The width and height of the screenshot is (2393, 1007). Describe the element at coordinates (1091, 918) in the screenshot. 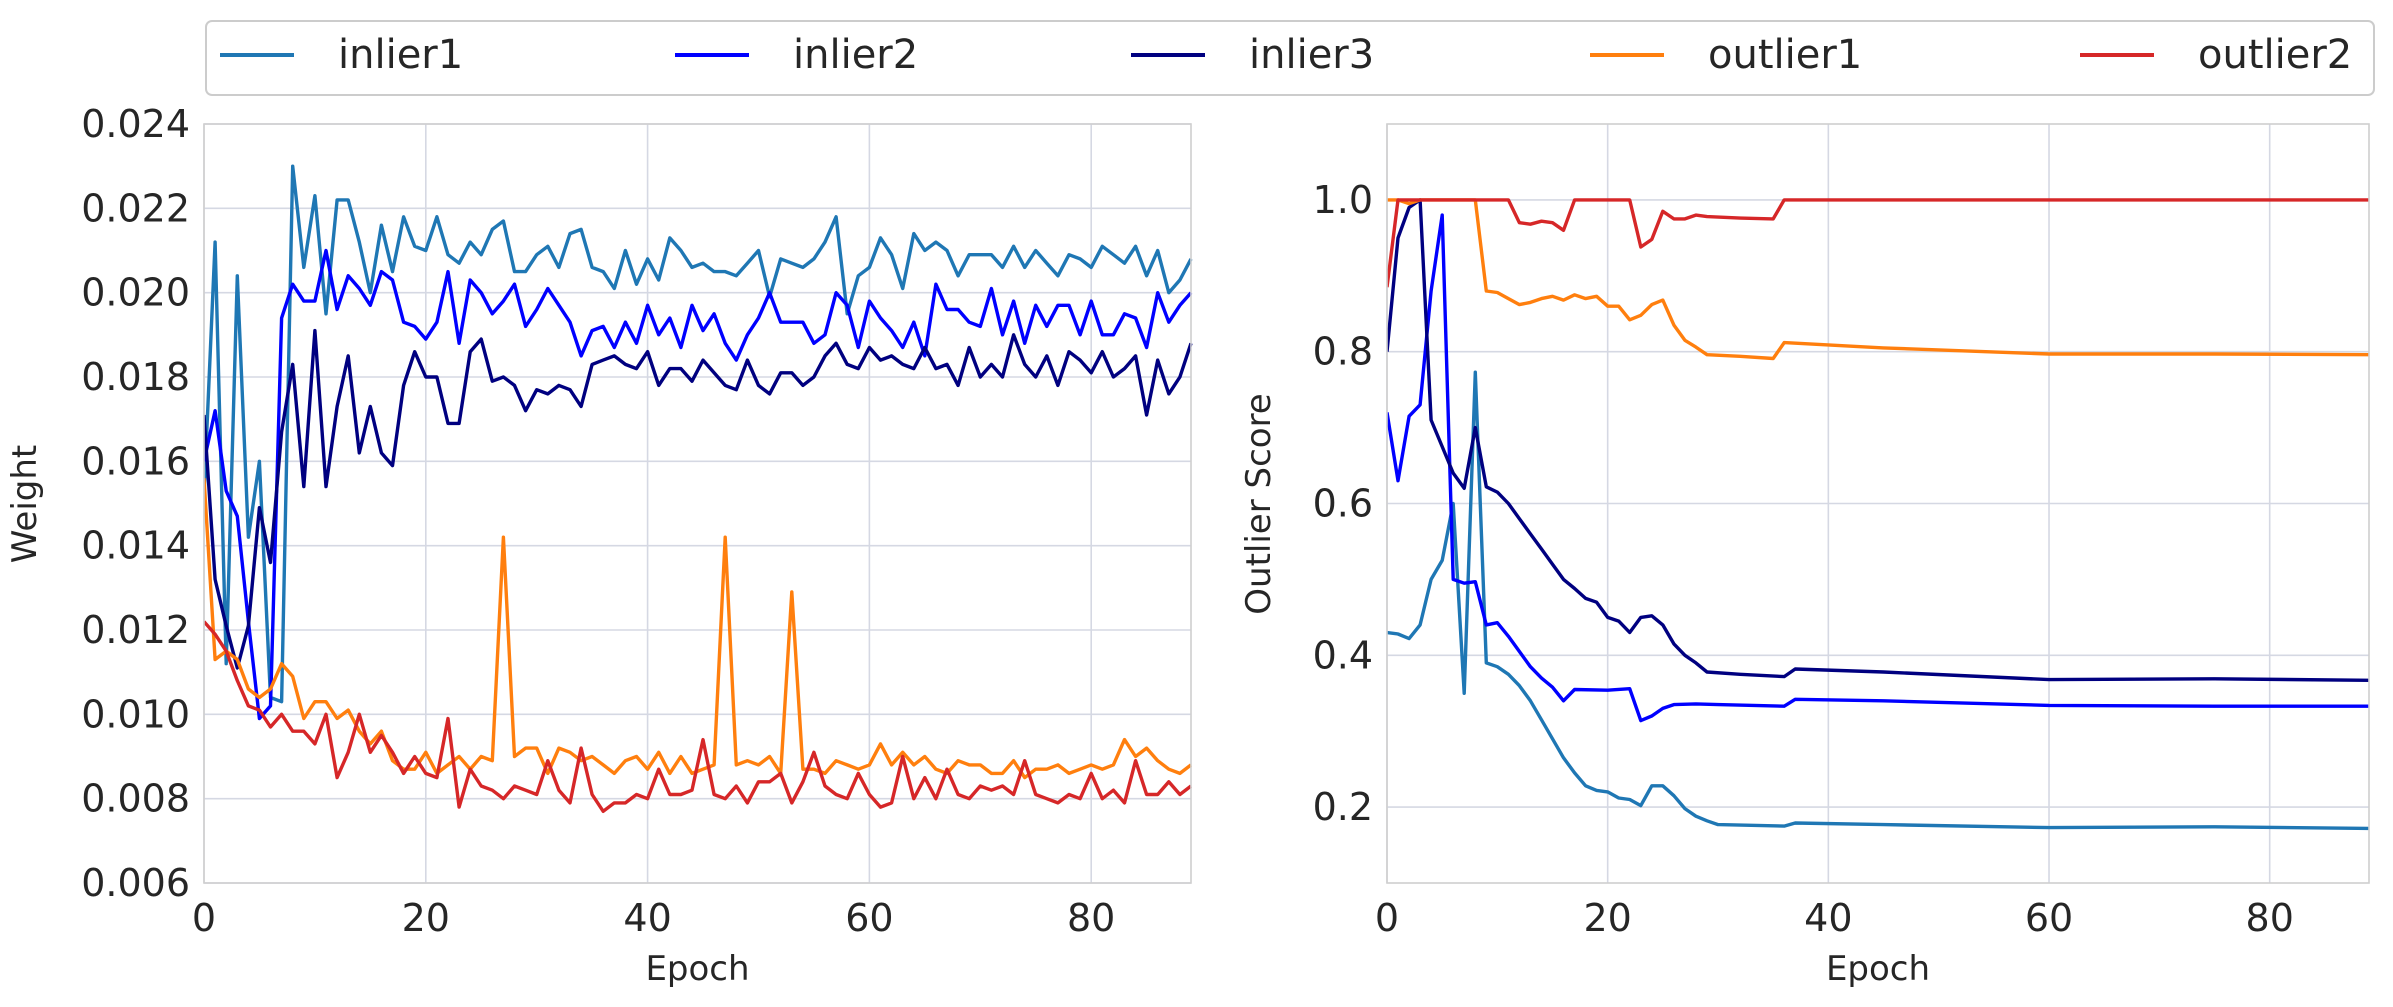

I see `weight-xtick-label: 80` at that location.